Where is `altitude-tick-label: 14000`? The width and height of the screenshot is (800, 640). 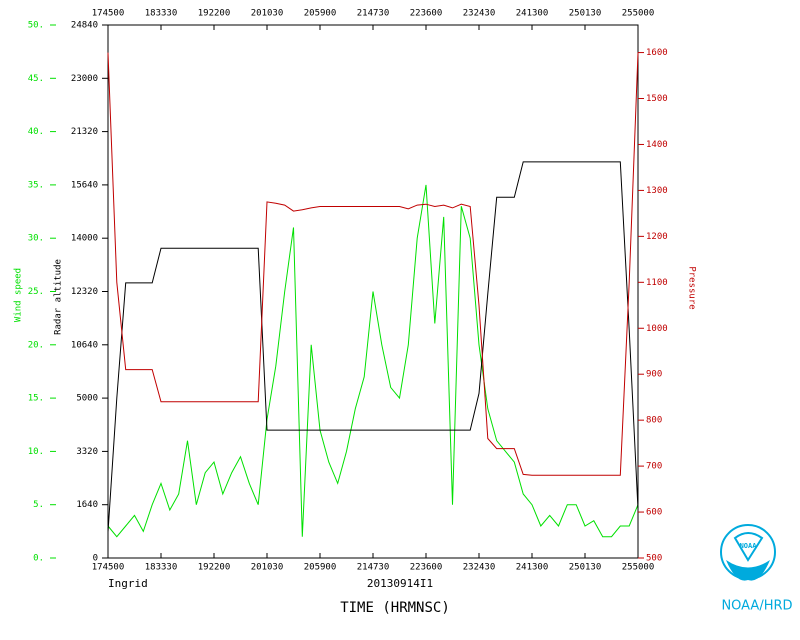
altitude-tick-label: 14000 is located at coordinates (84, 239).